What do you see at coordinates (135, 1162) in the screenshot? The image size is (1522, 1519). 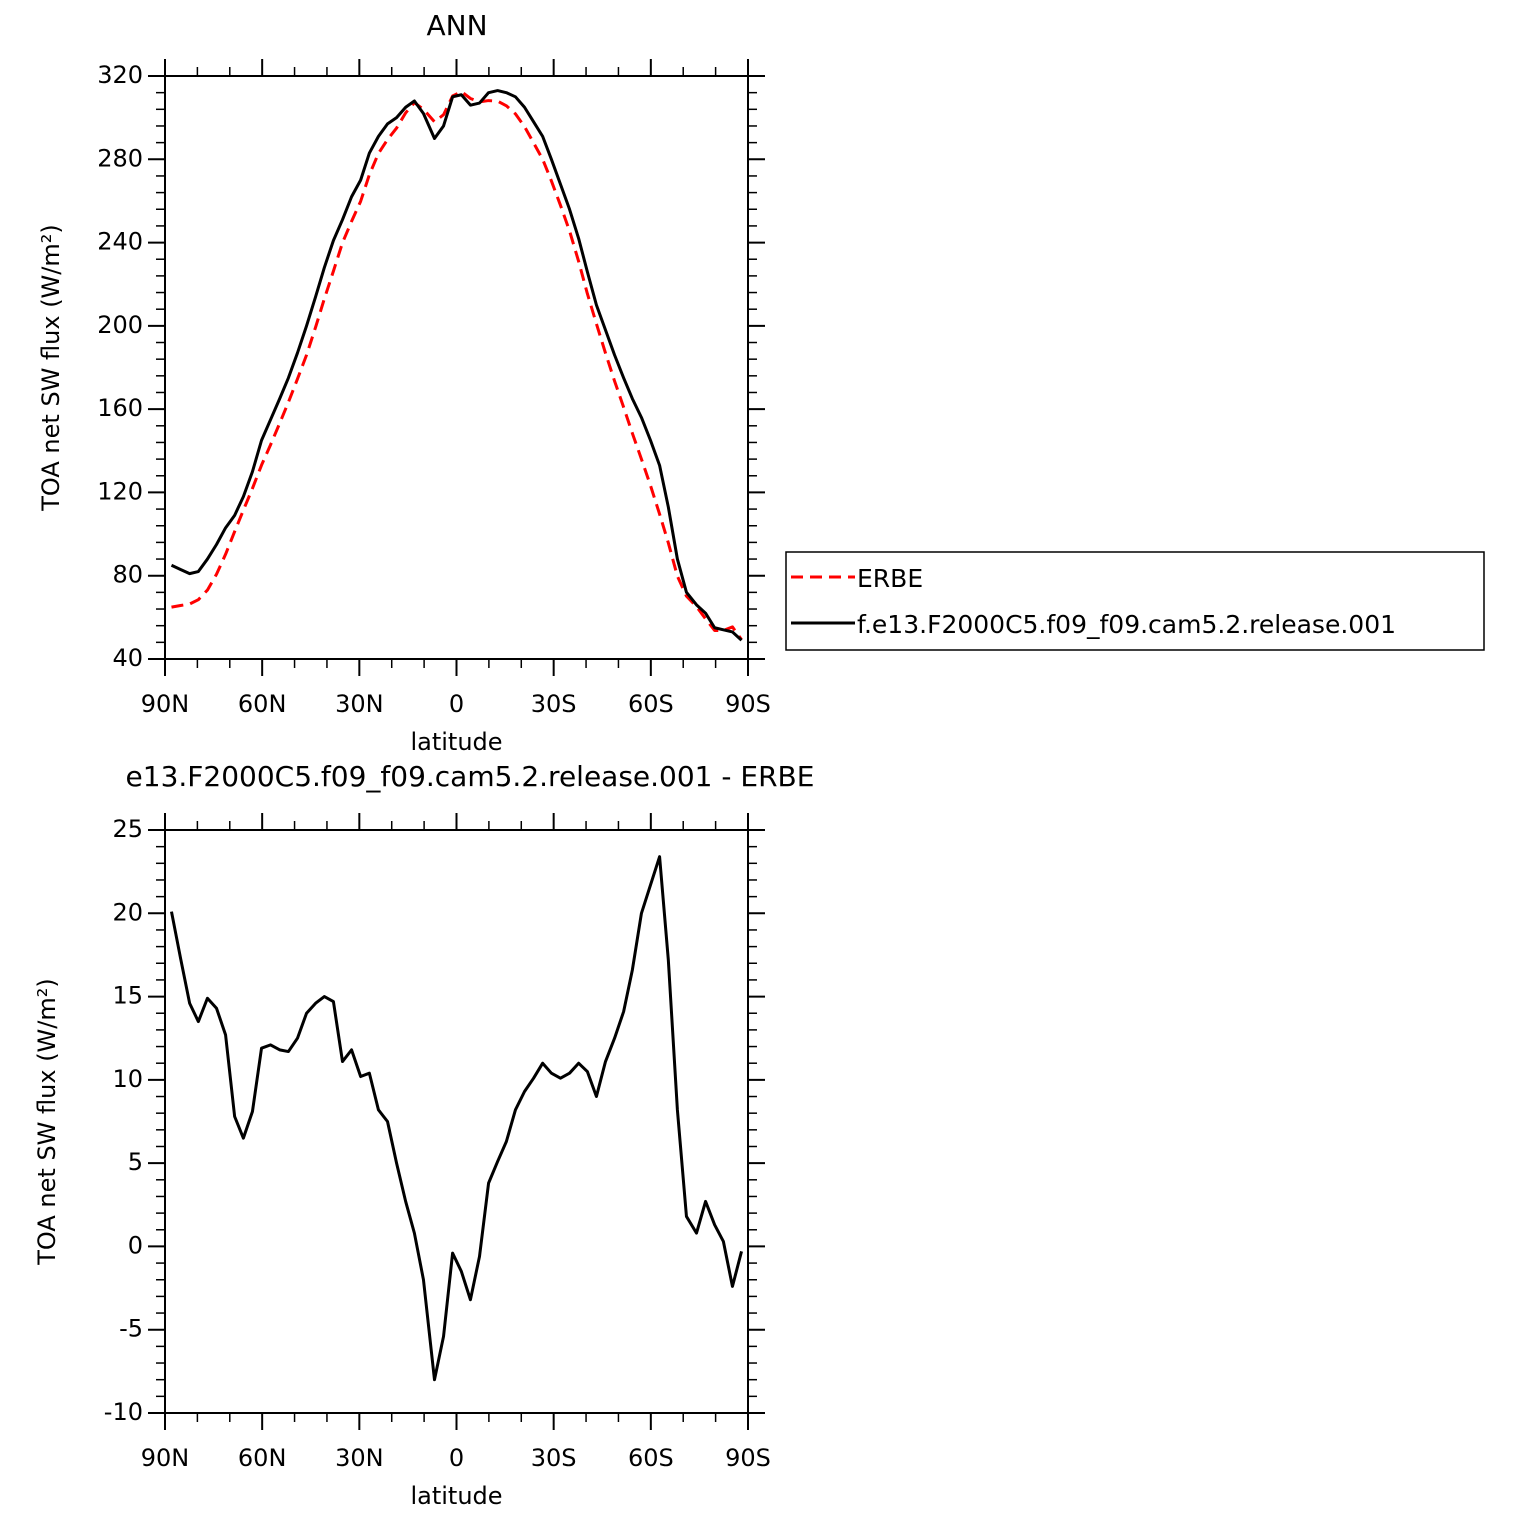 I see `y-tick-label: 5` at bounding box center [135, 1162].